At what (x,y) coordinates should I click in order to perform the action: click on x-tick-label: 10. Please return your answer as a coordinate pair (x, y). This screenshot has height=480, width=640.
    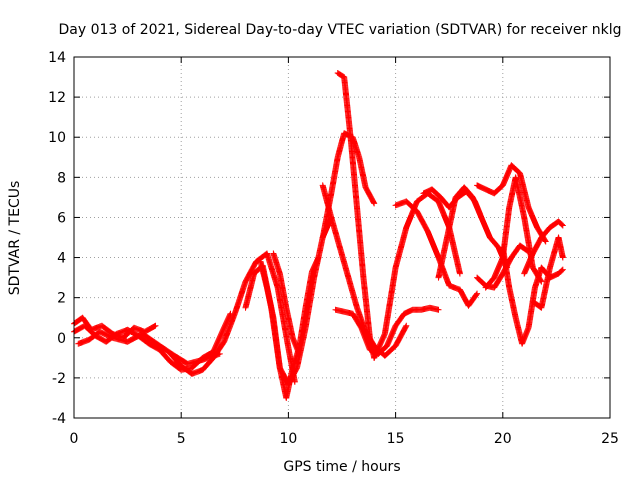
    Looking at the image, I should click on (288, 439).